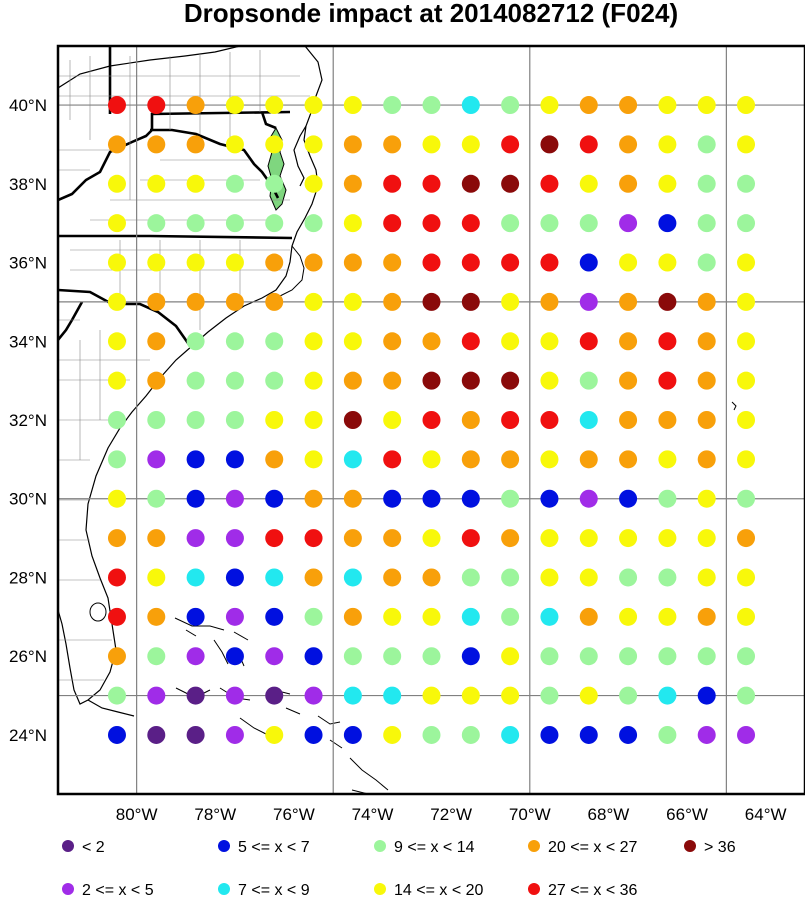 This screenshot has width=805, height=900. I want to click on legend-item-c5: 14 <= x < 20, so click(429, 890).